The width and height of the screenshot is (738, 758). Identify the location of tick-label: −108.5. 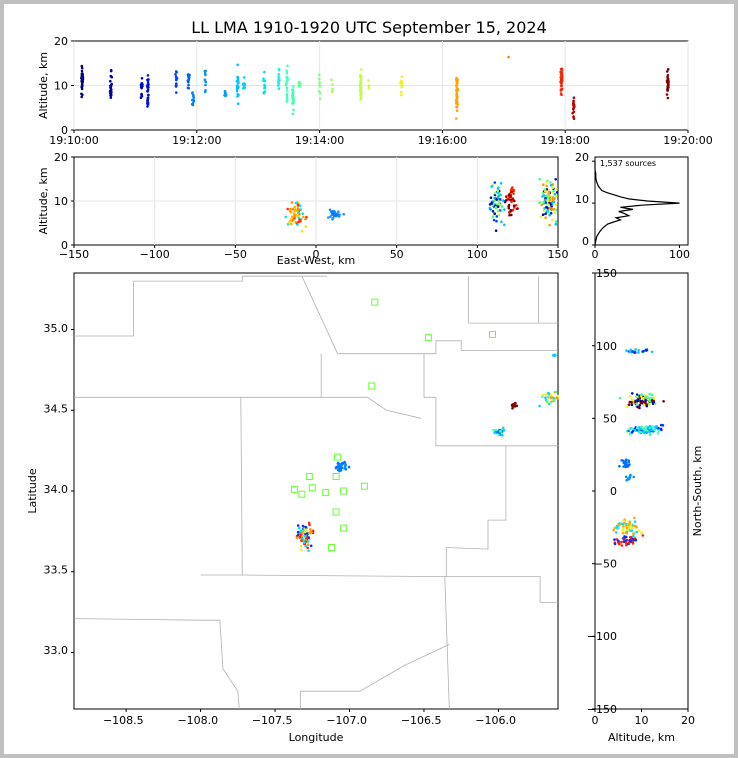
(123, 720).